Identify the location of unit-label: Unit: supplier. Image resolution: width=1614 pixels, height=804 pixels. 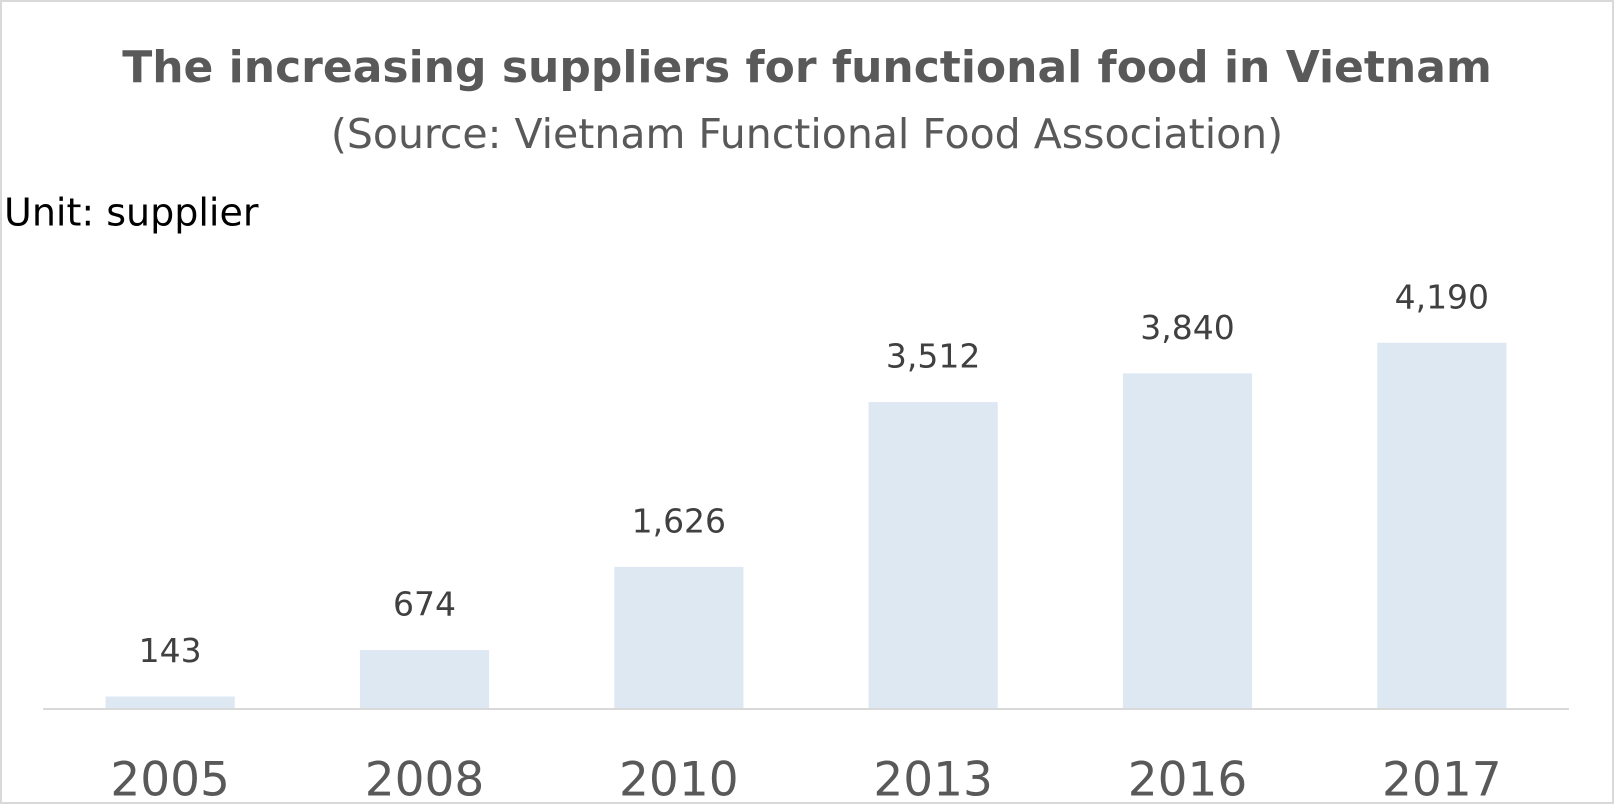
(131, 213).